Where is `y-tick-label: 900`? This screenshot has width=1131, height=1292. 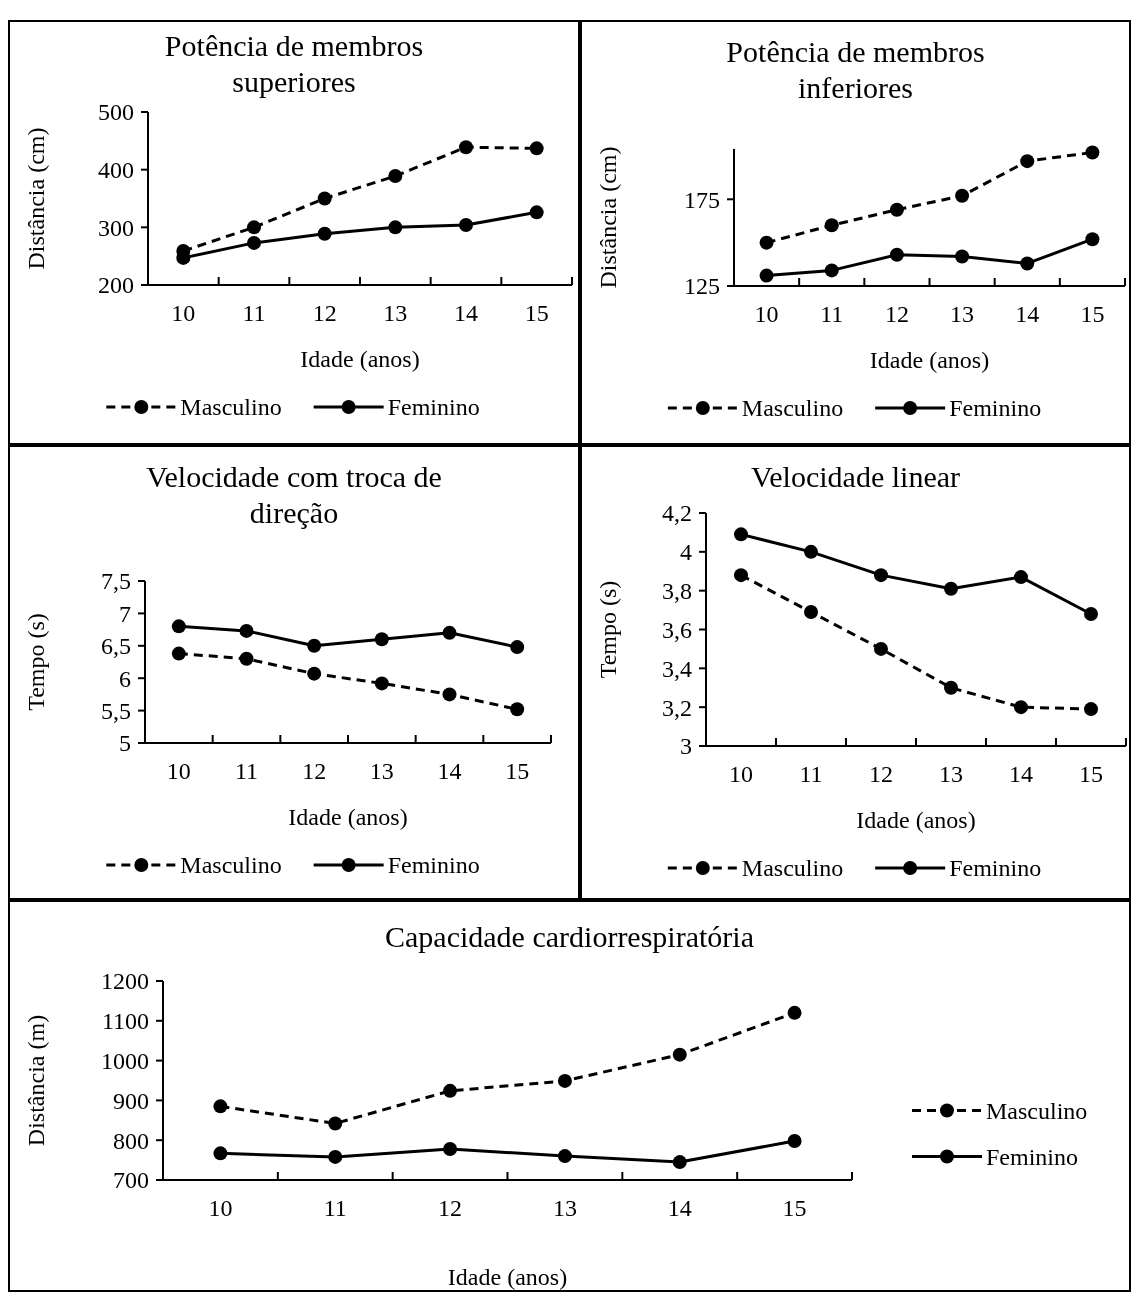
y-tick-label: 900 is located at coordinates (131, 1100).